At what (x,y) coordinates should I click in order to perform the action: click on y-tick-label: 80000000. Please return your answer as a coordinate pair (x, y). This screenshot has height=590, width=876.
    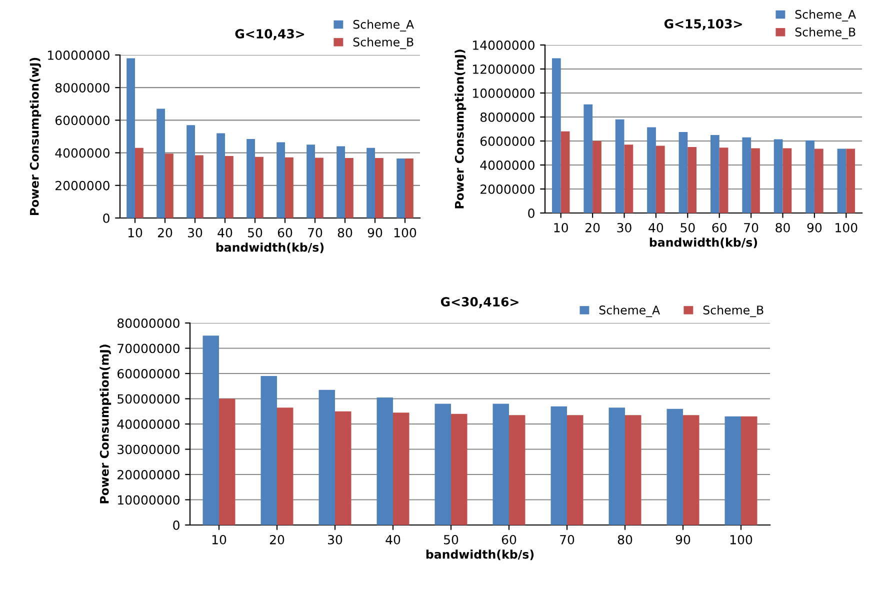
    Looking at the image, I should click on (149, 323).